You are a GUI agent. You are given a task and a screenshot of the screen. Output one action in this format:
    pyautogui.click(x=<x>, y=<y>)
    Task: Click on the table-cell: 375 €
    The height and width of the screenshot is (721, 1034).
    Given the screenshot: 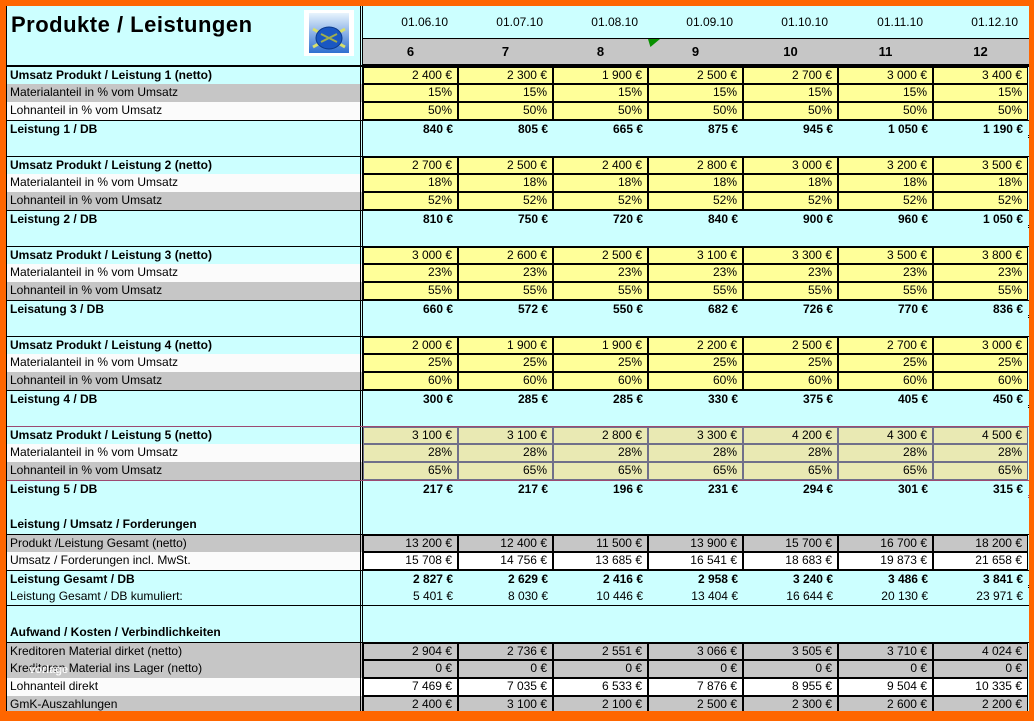 What is the action you would take?
    pyautogui.click(x=790, y=399)
    